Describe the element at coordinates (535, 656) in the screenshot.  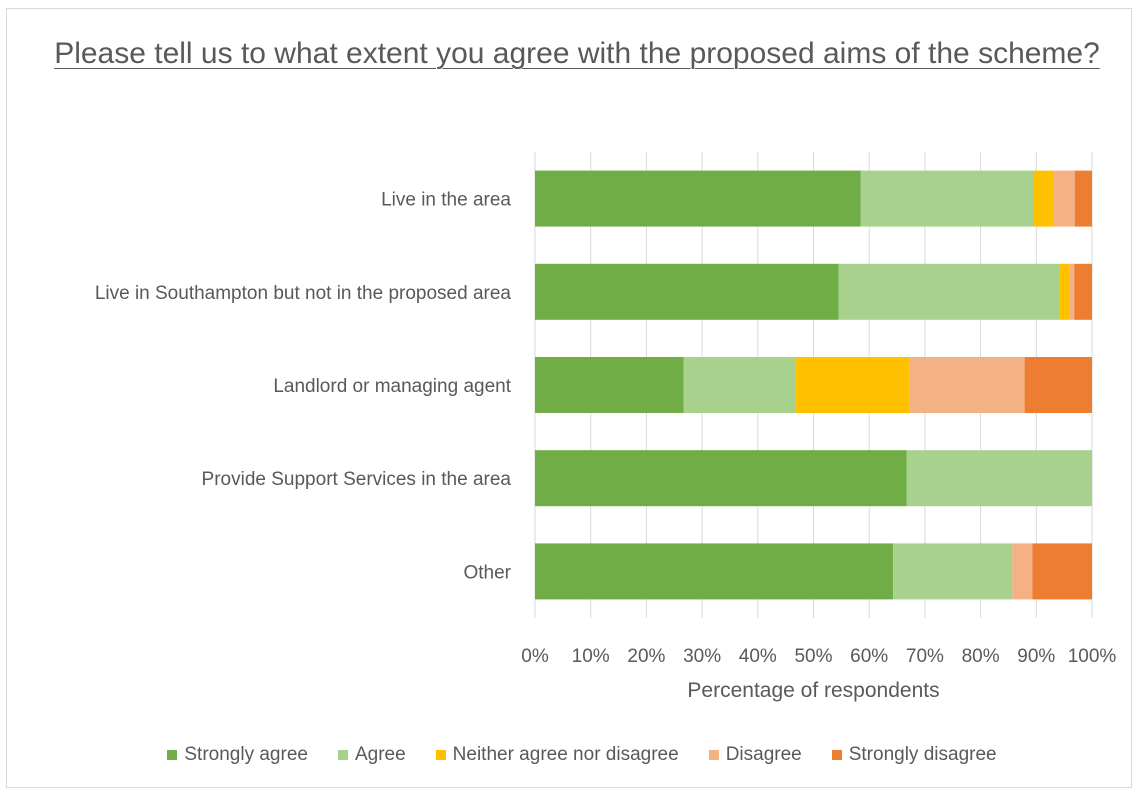
I see `x-tick-label: 0%` at that location.